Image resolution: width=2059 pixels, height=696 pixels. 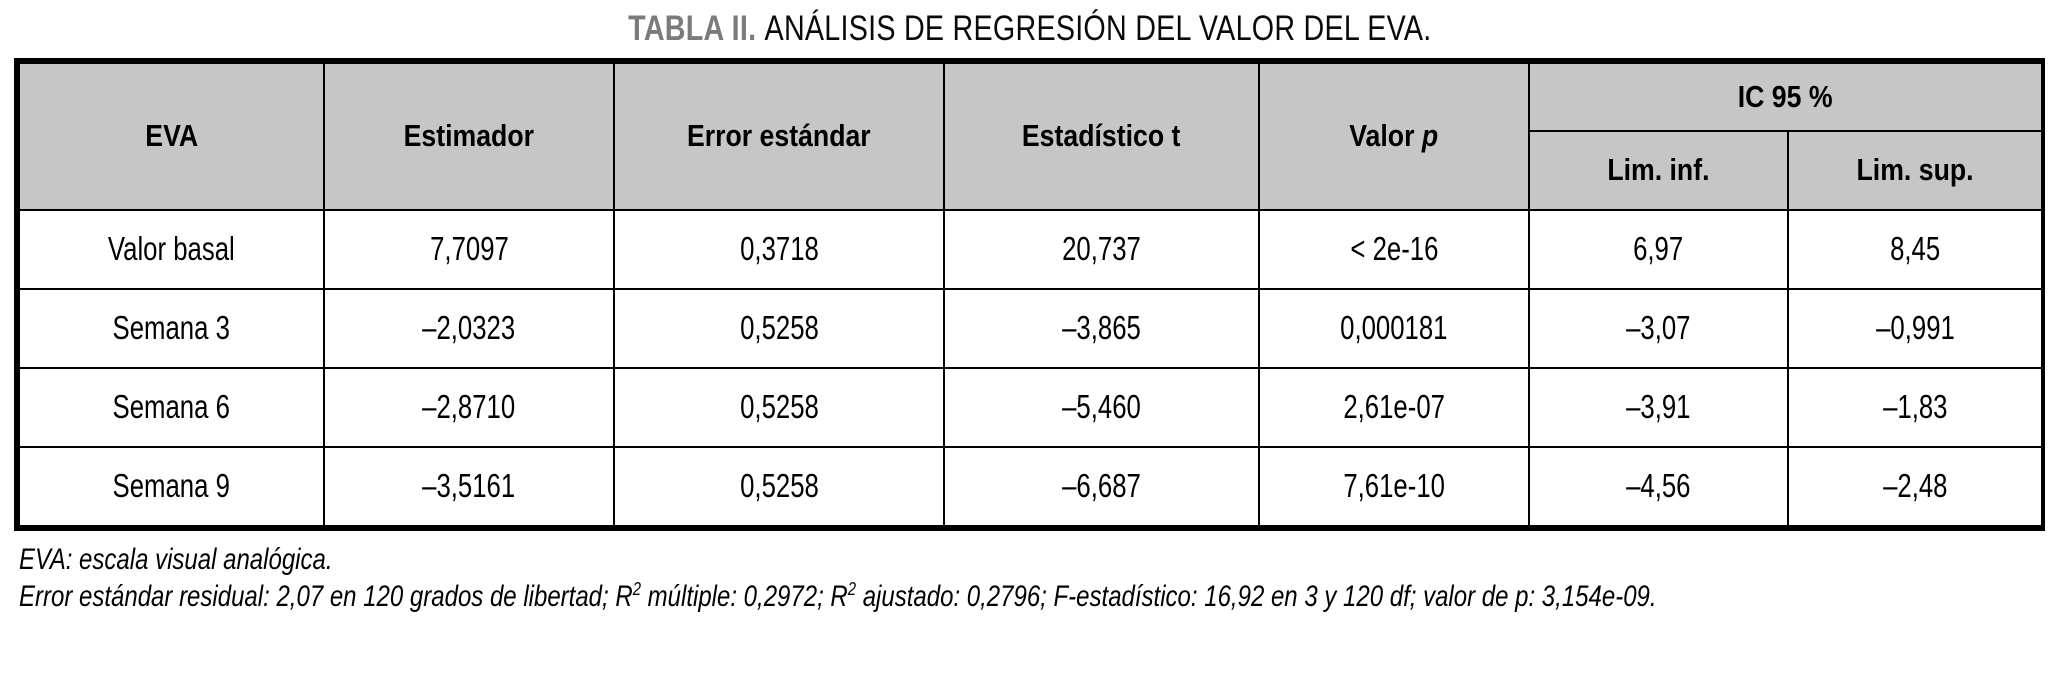 I want to click on col-header-lim-inf-label: Lim. inf., so click(x=1658, y=170).